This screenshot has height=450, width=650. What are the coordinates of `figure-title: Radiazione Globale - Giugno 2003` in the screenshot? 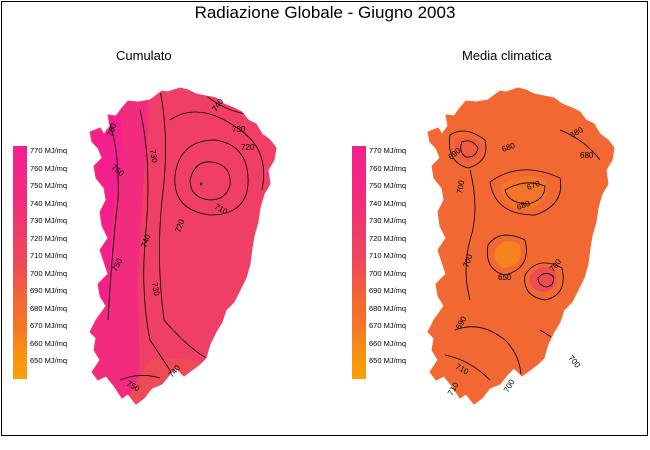 It's located at (325, 12).